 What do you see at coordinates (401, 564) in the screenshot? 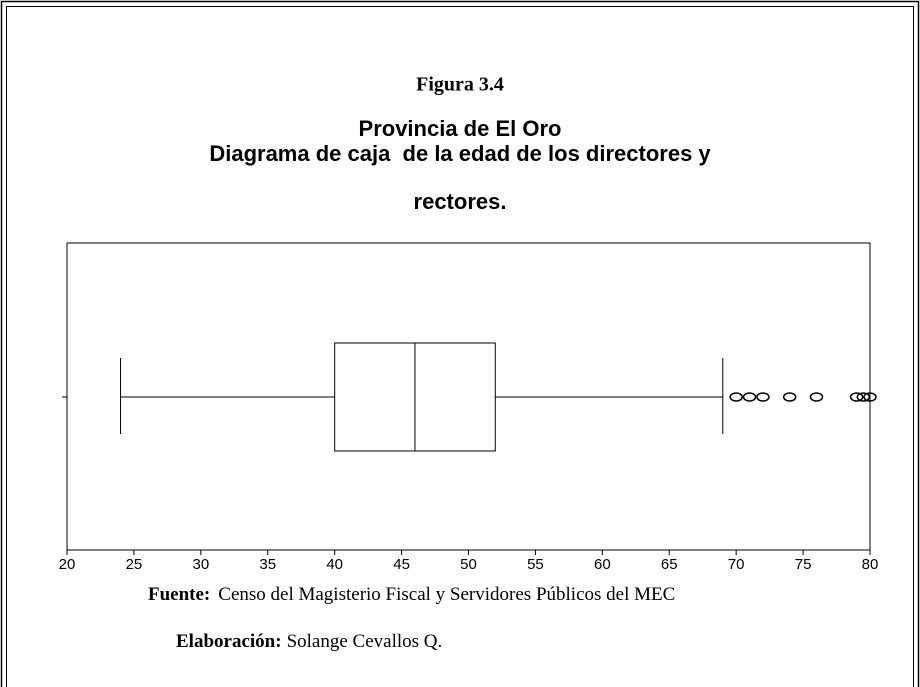
I see `x-tick-label: 45` at bounding box center [401, 564].